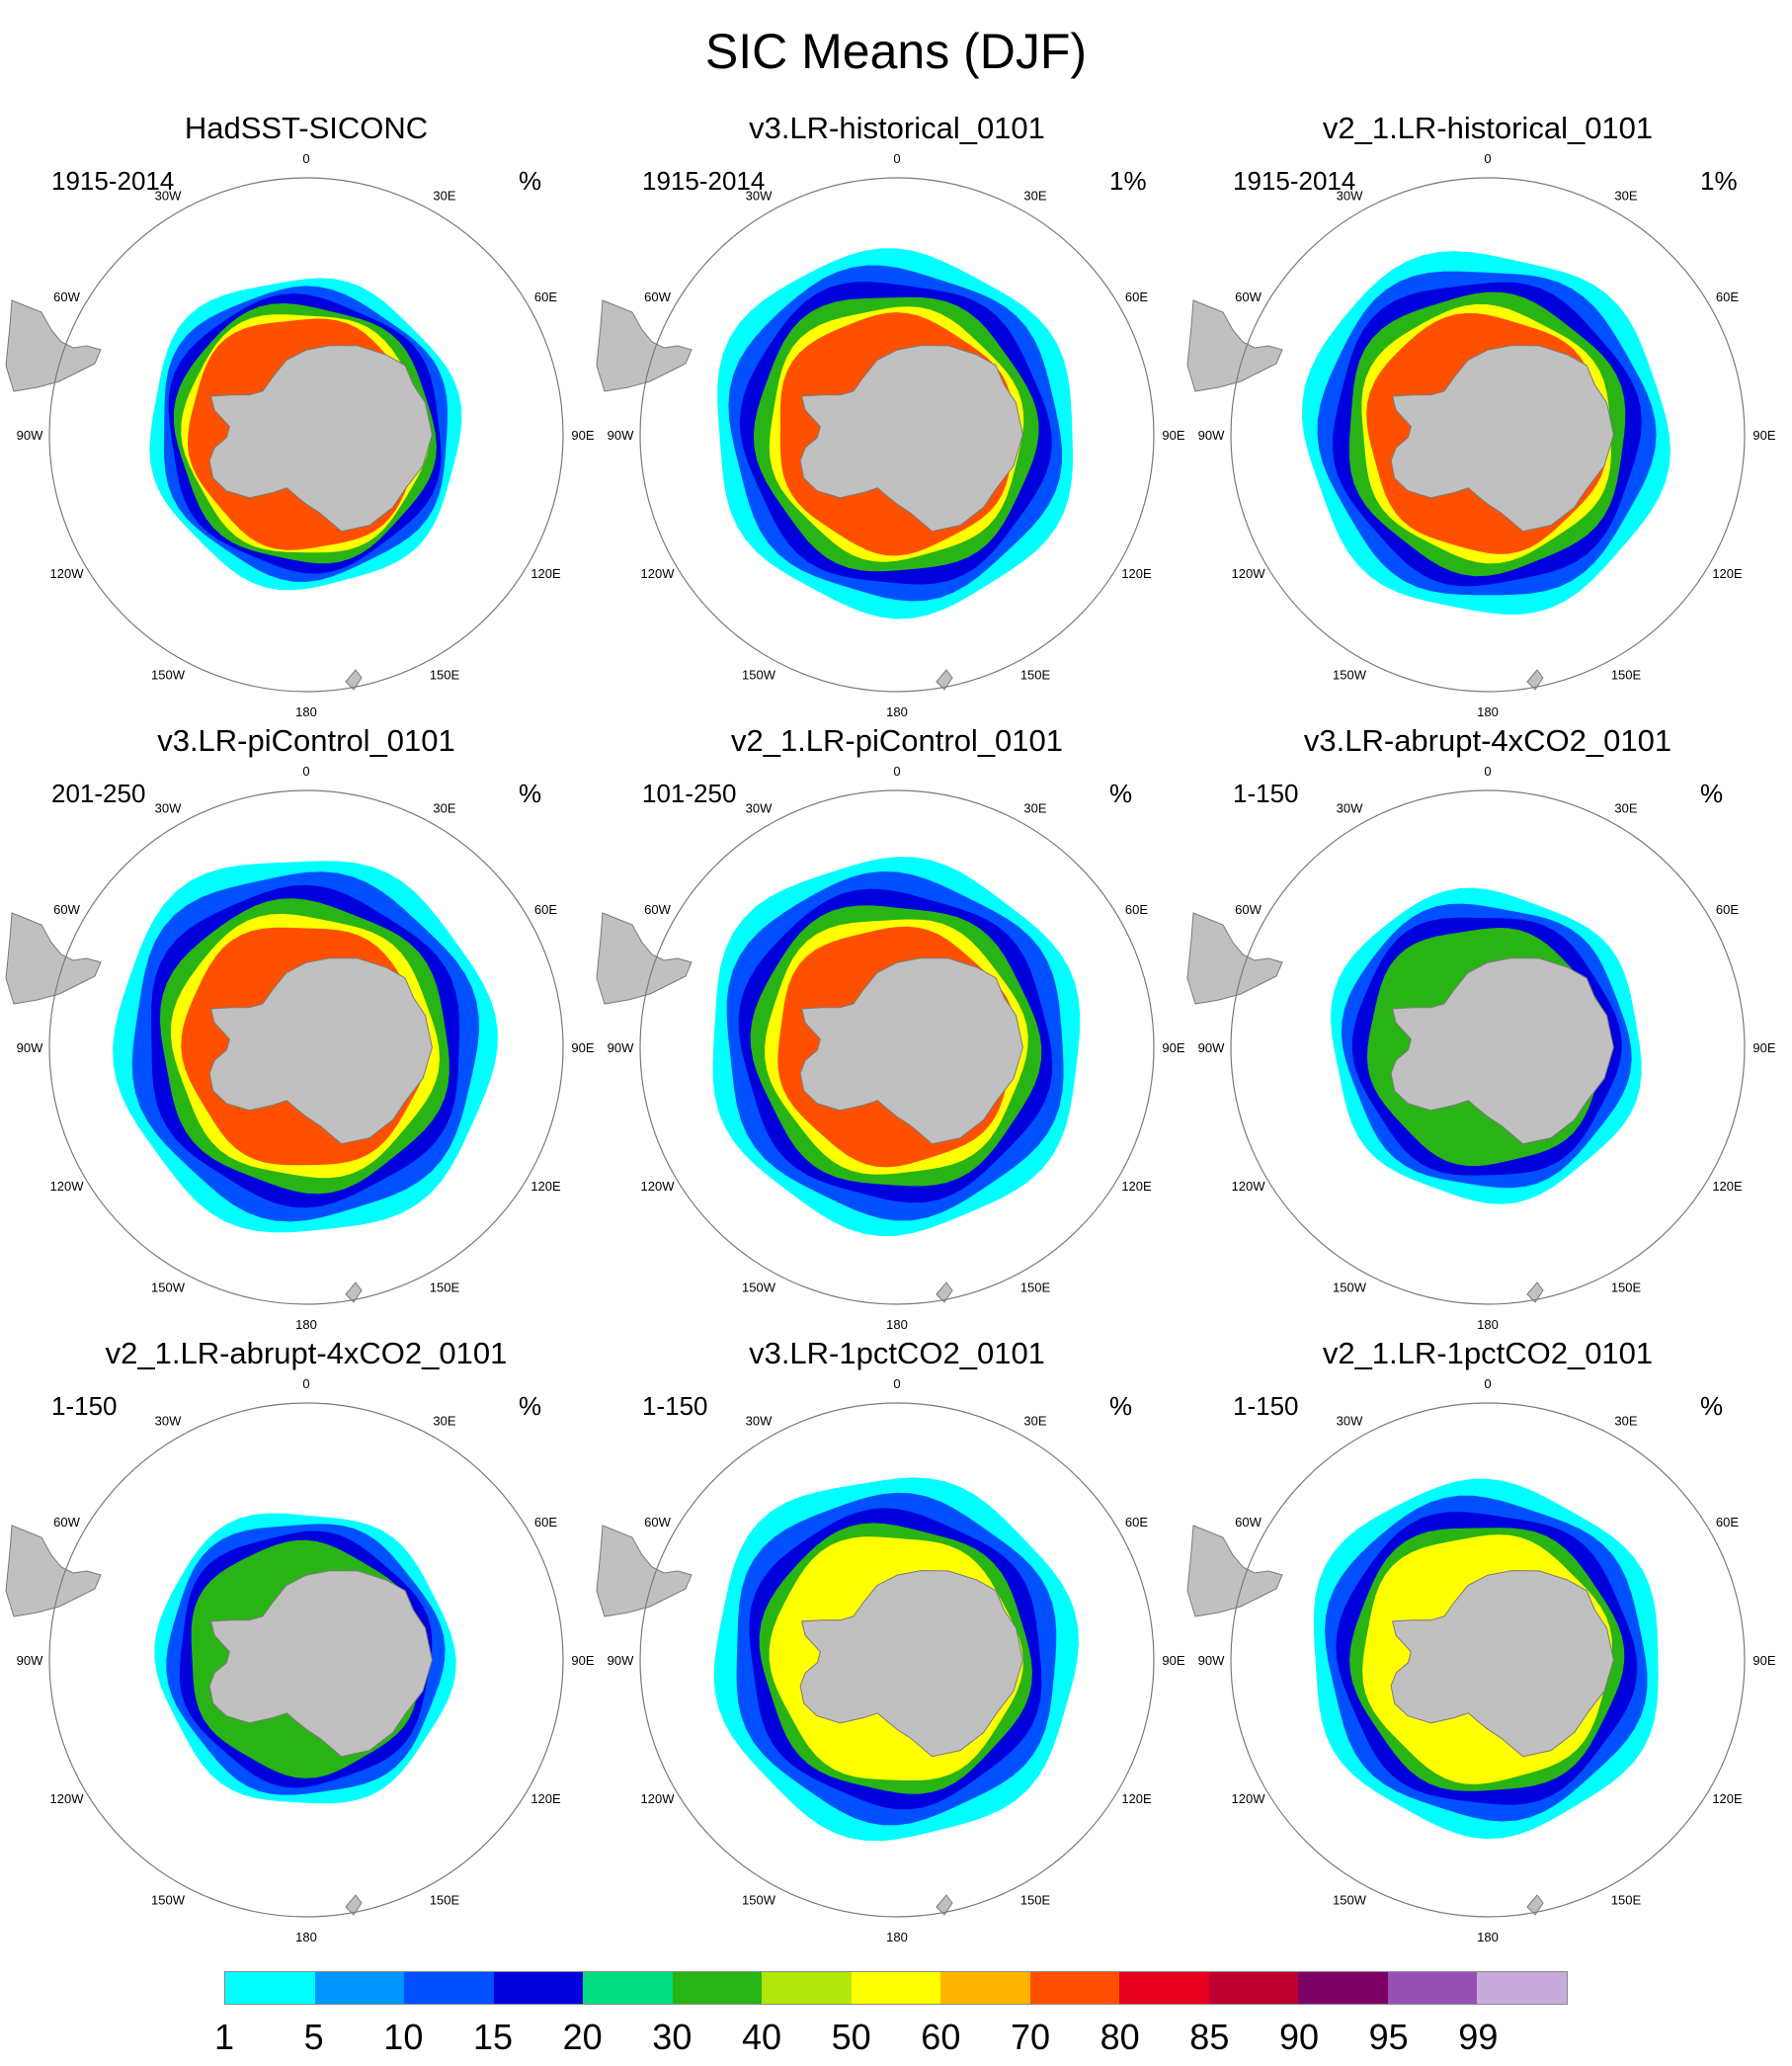 The height and width of the screenshot is (2066, 1792). Describe the element at coordinates (113, 181) in the screenshot. I see `panel-years: 1915-2014` at that location.